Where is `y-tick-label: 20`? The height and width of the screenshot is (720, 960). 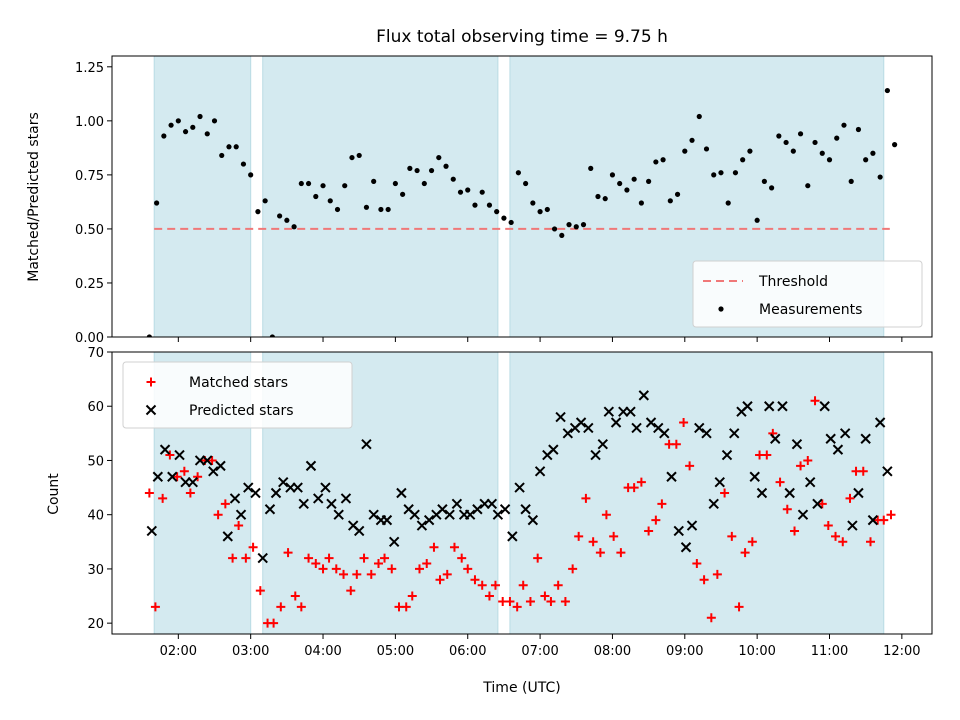
y-tick-label: 20 is located at coordinates (95, 624).